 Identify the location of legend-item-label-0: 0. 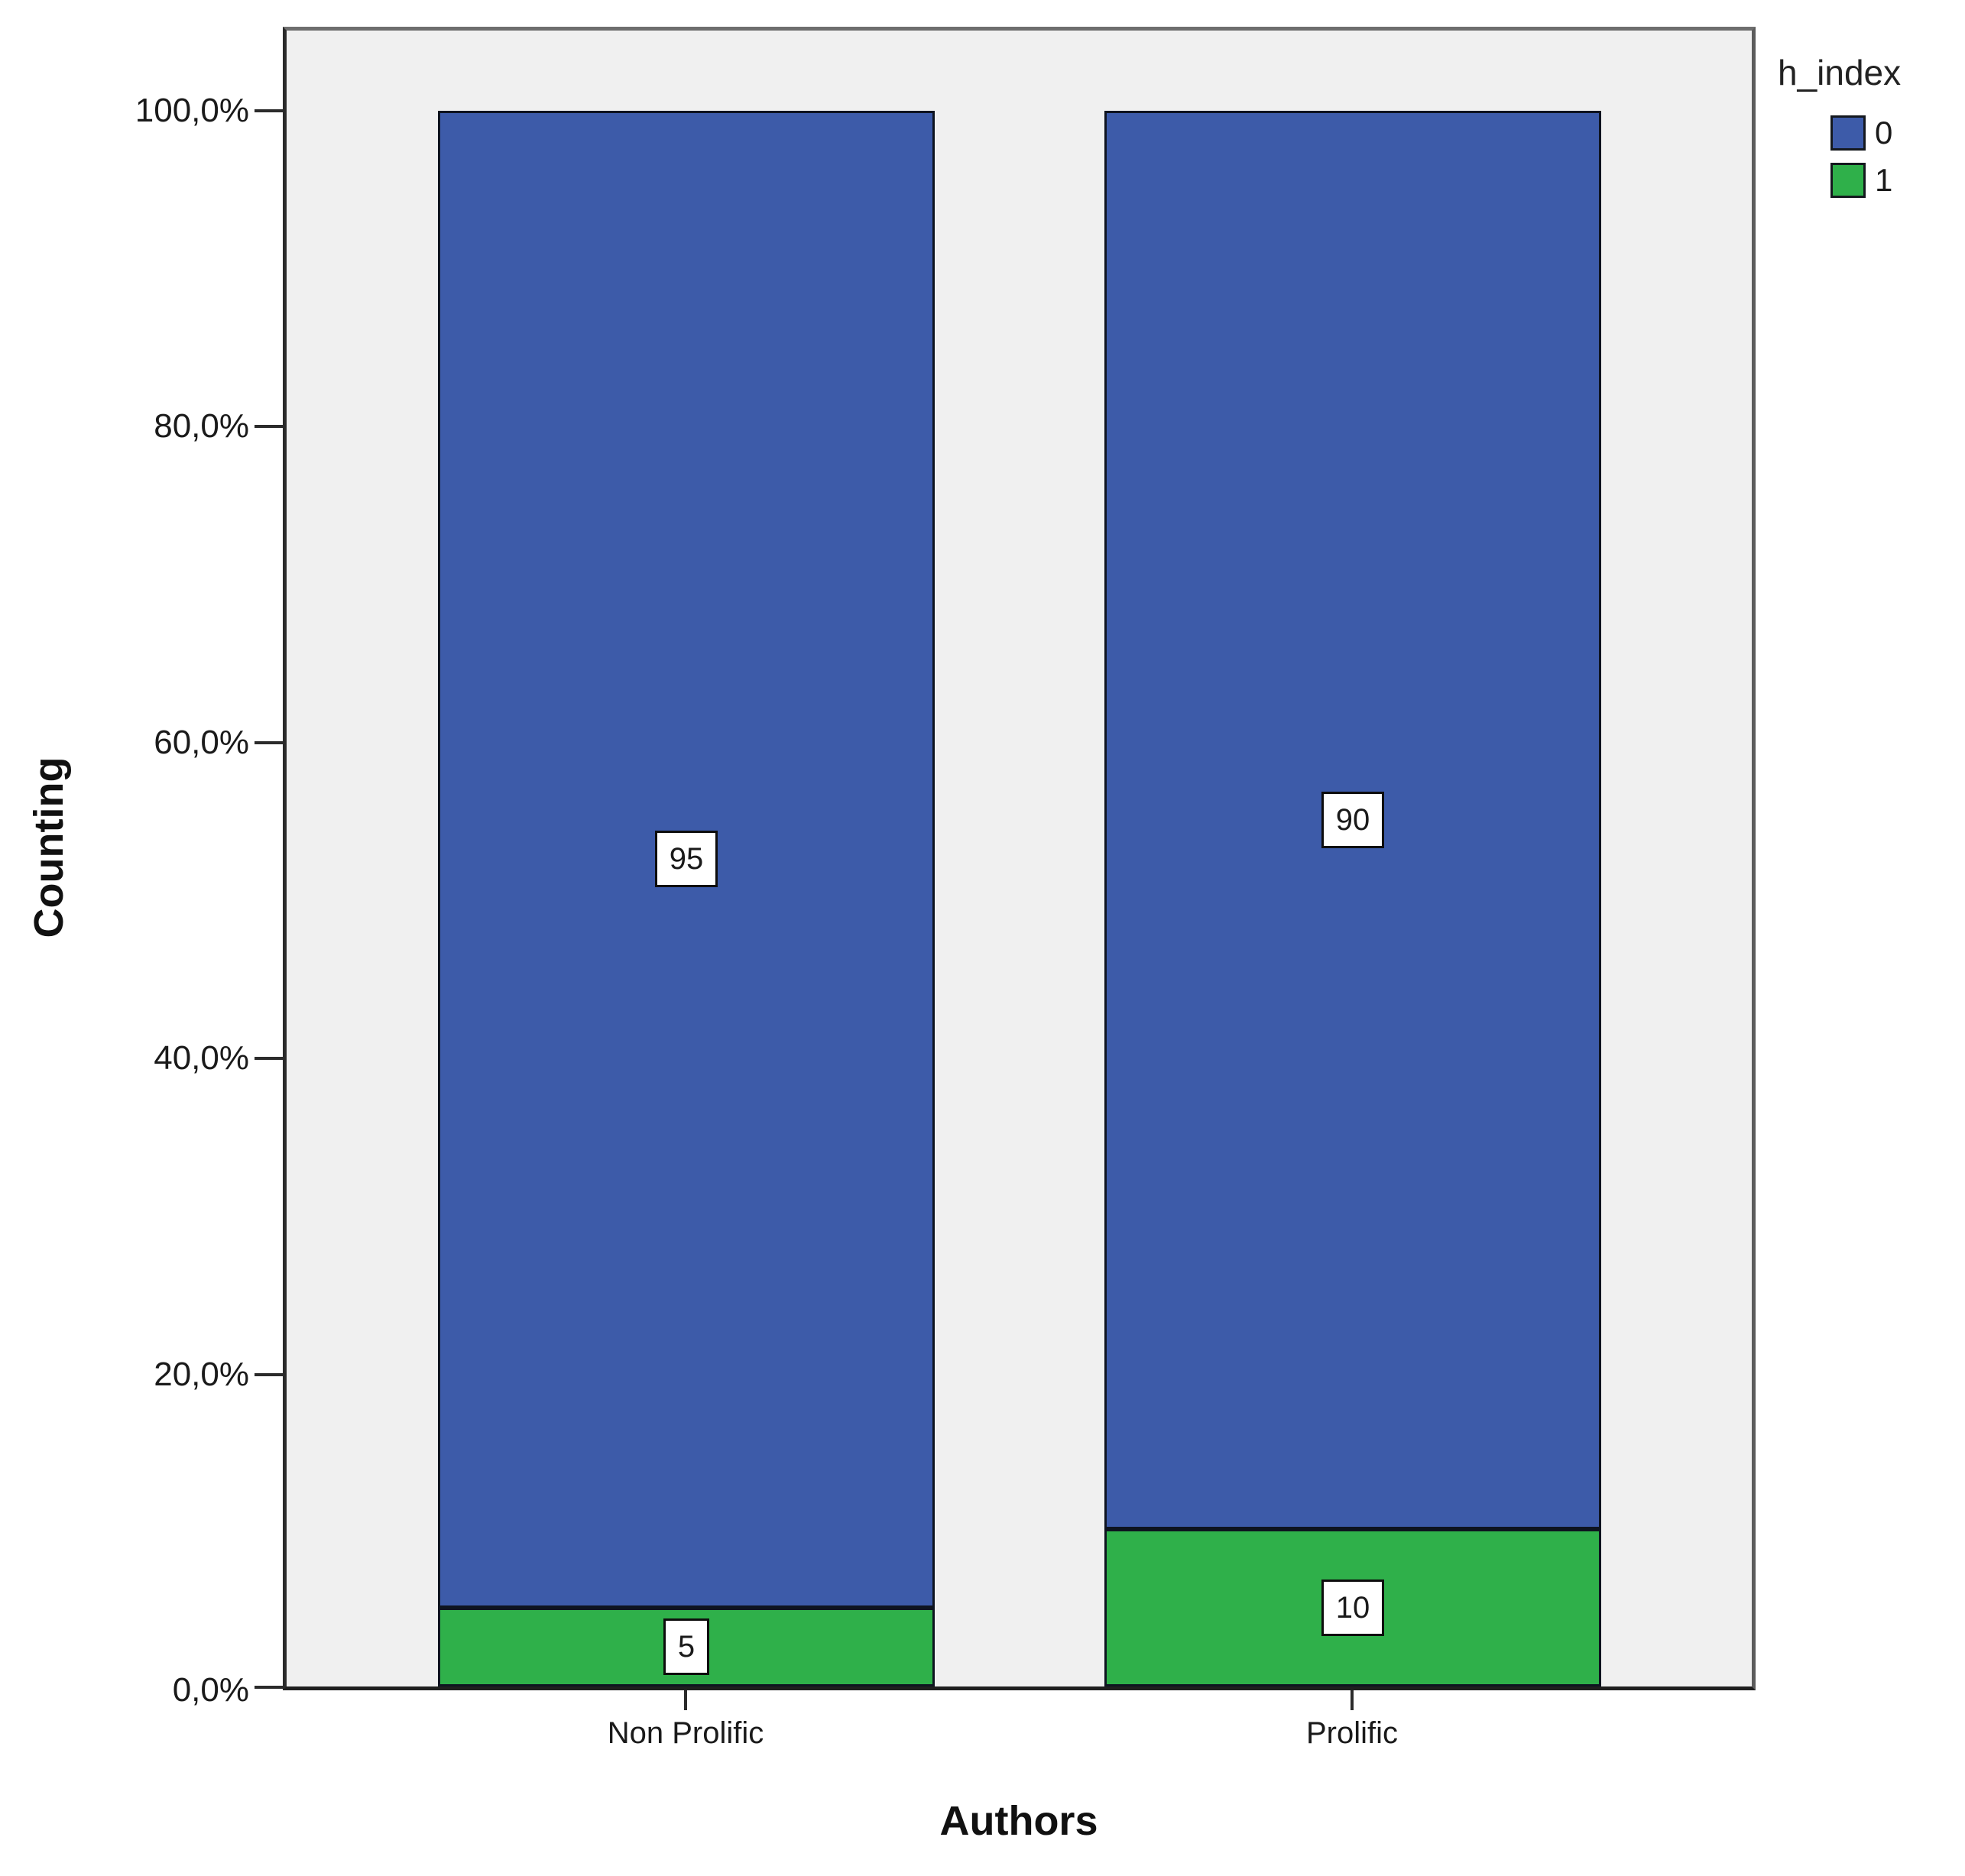
(1884, 133).